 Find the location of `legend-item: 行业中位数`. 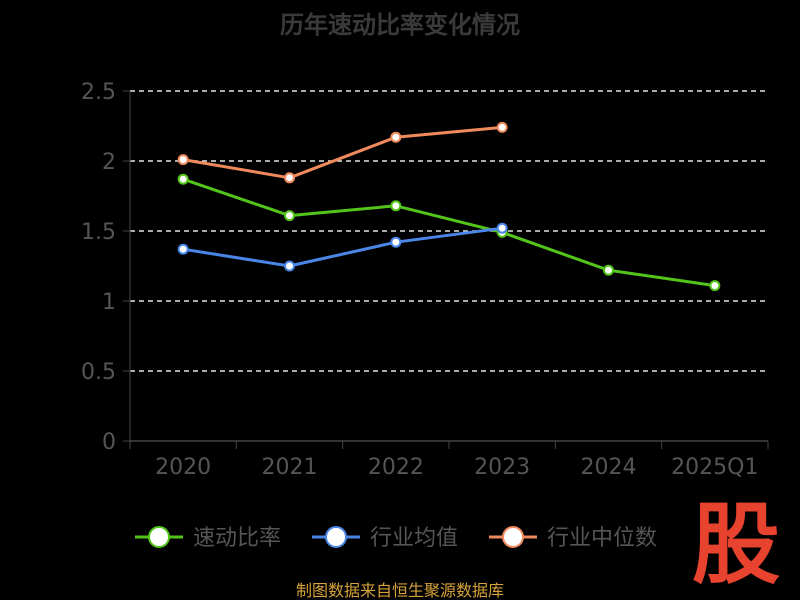

legend-item: 行业中位数 is located at coordinates (573, 538).